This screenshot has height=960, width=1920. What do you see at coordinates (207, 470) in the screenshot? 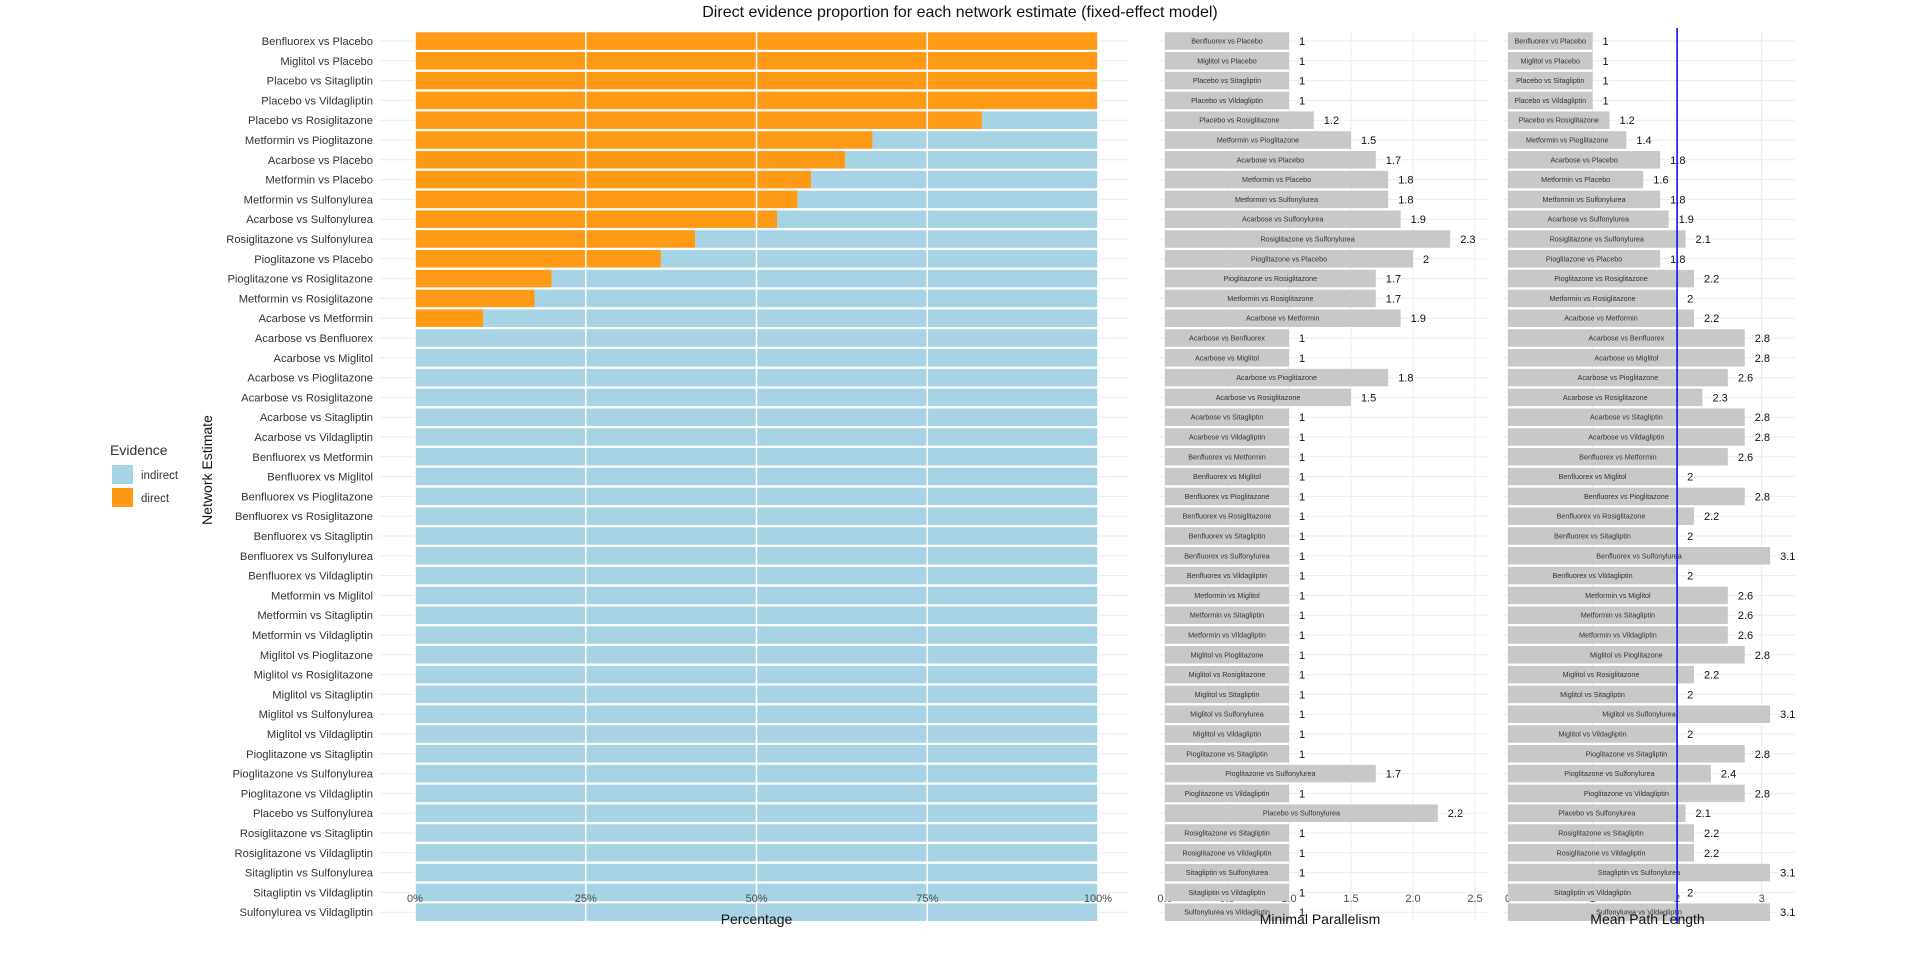
I see `y-axis-label: Network Estimate` at bounding box center [207, 470].